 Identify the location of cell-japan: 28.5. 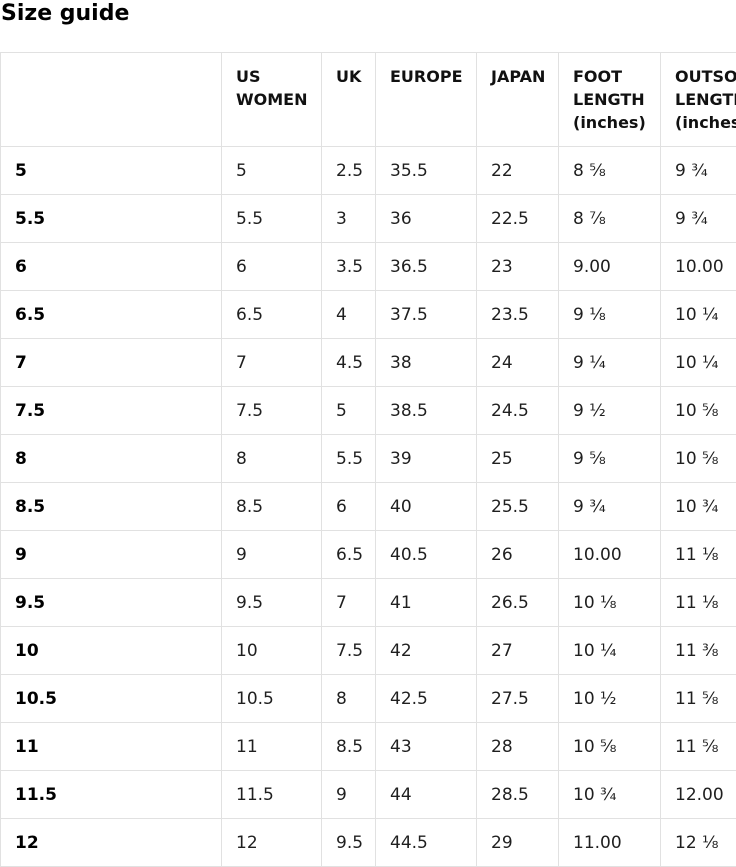
(517, 794).